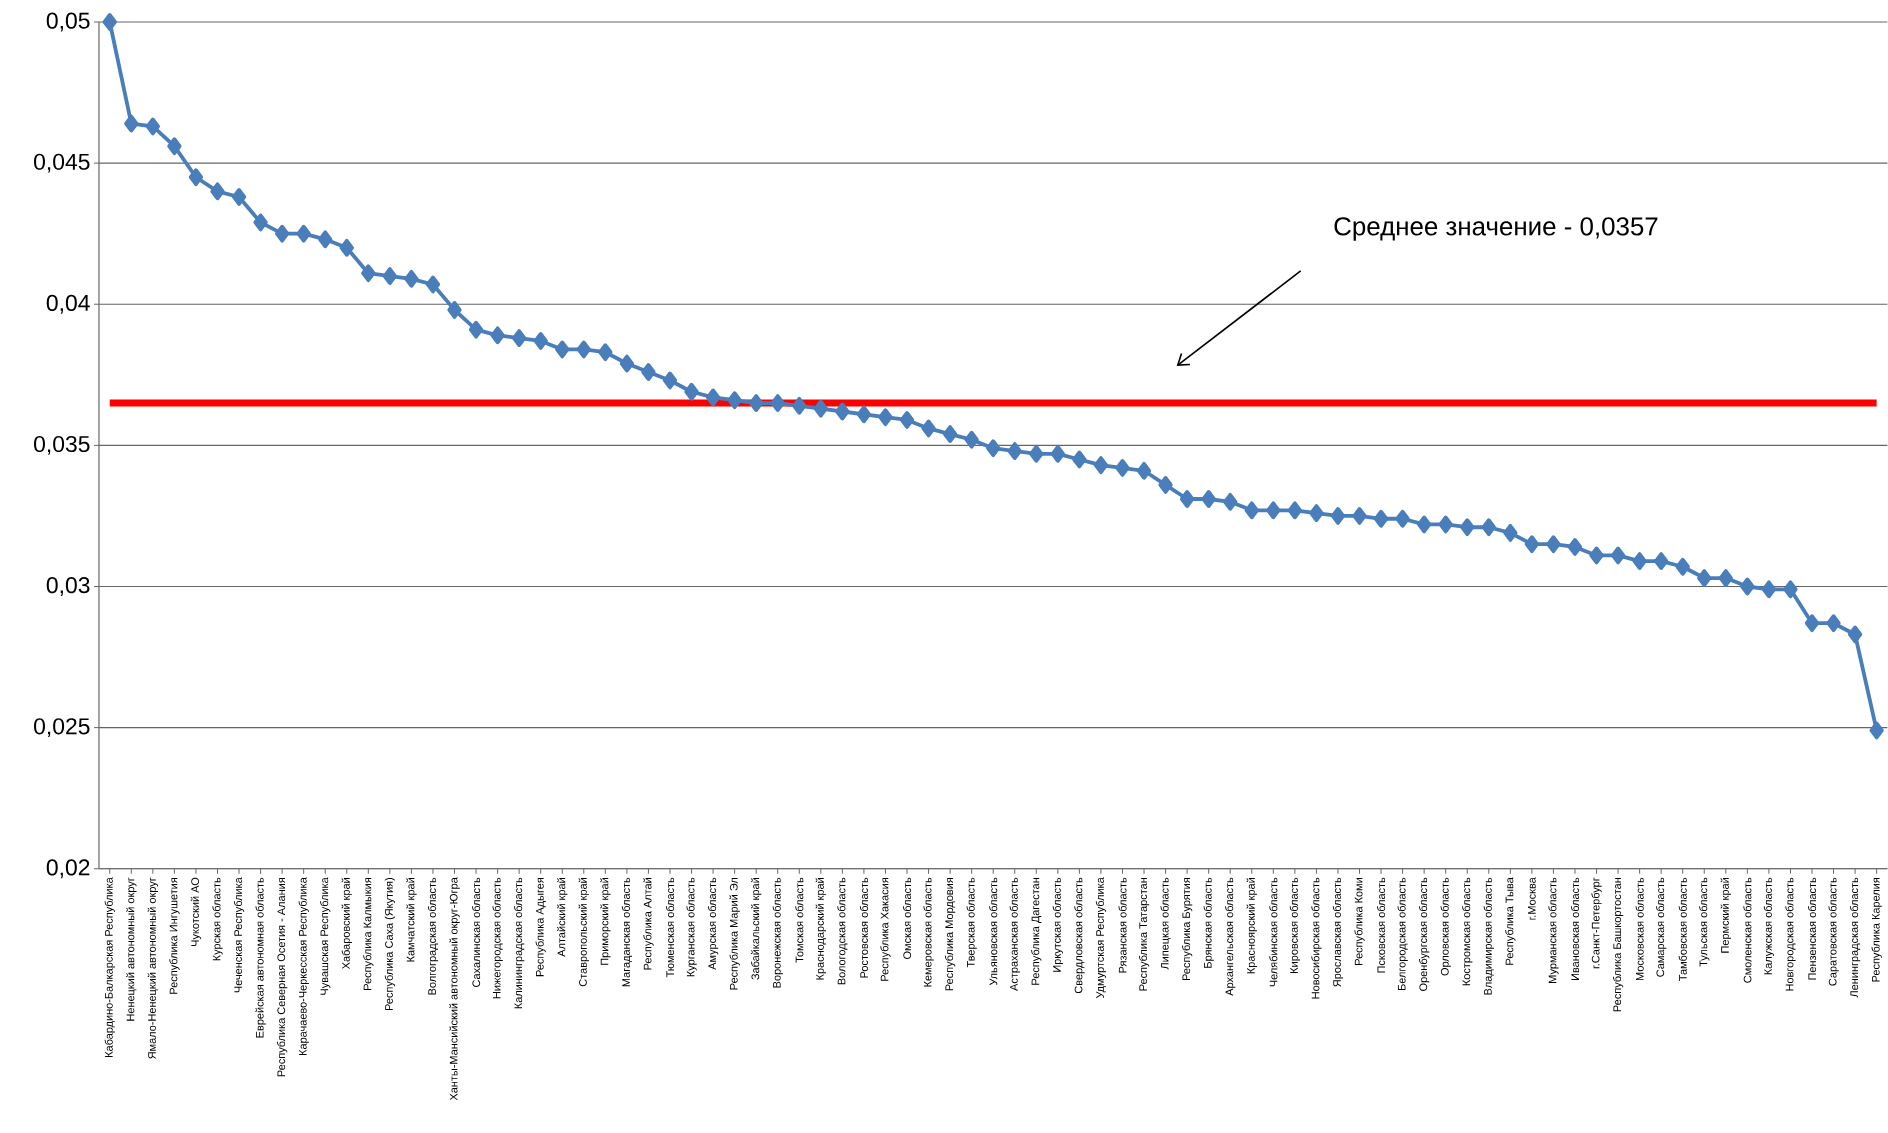 This screenshot has width=1888, height=1133. What do you see at coordinates (390, 944) in the screenshot?
I see `x-tick-label: Республика Саха (Якутия)` at bounding box center [390, 944].